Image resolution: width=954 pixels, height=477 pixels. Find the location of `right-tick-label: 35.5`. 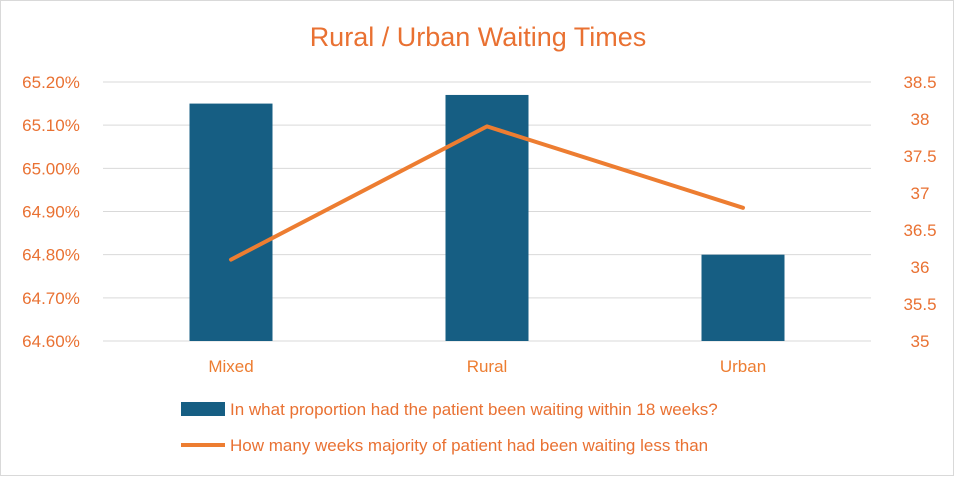

right-tick-label: 35.5 is located at coordinates (919, 304).